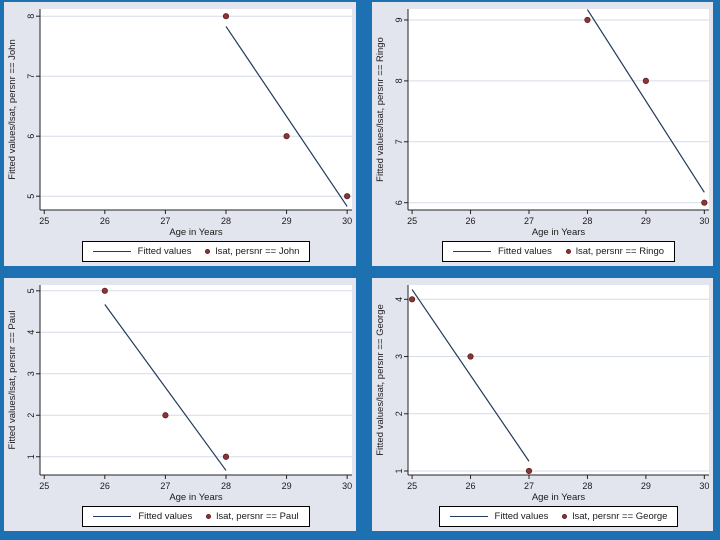  What do you see at coordinates (12, 109) in the screenshot?
I see `svg-text:Fitted values/lsat, persnr ==: Fitted values/lsat, persnr == John` at bounding box center [12, 109].